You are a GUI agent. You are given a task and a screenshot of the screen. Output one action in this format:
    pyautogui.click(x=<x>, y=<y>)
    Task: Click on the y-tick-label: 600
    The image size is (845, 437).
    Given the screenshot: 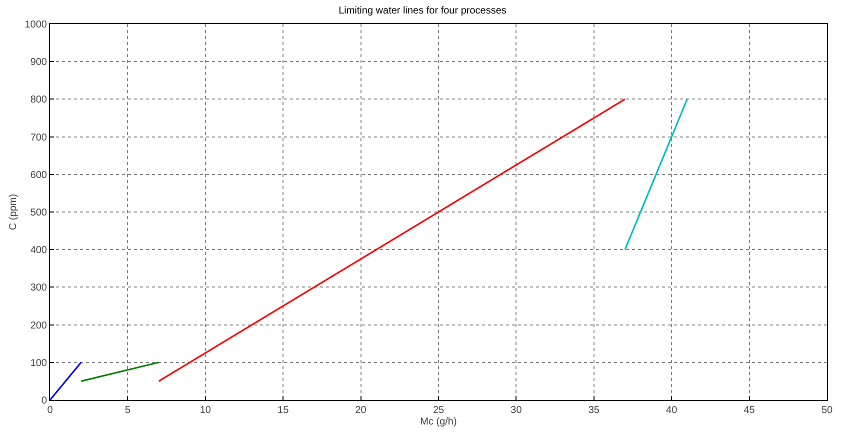 What is the action you would take?
    pyautogui.click(x=39, y=175)
    